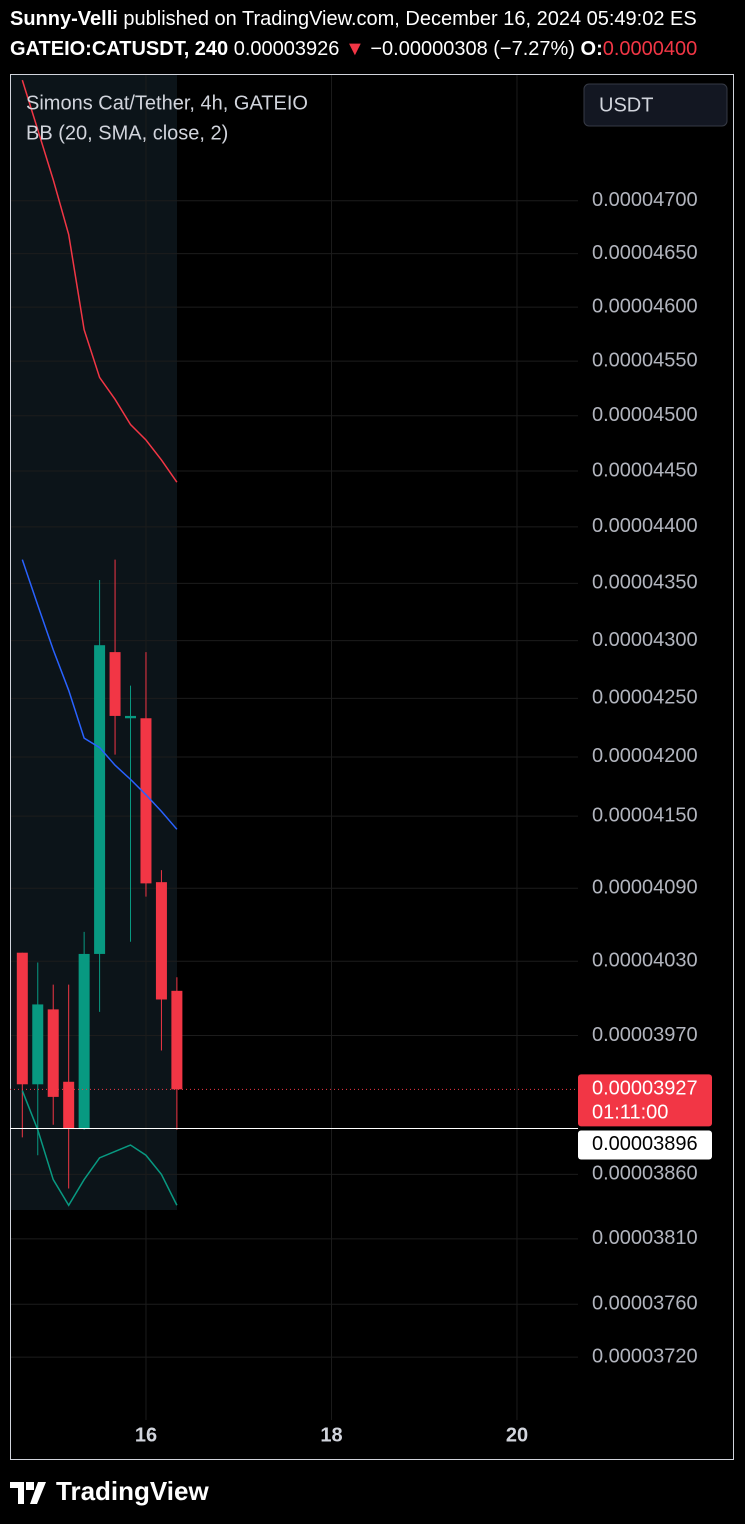  Describe the element at coordinates (645, 815) in the screenshot. I see `y-tick-label: 0.00004150` at that location.